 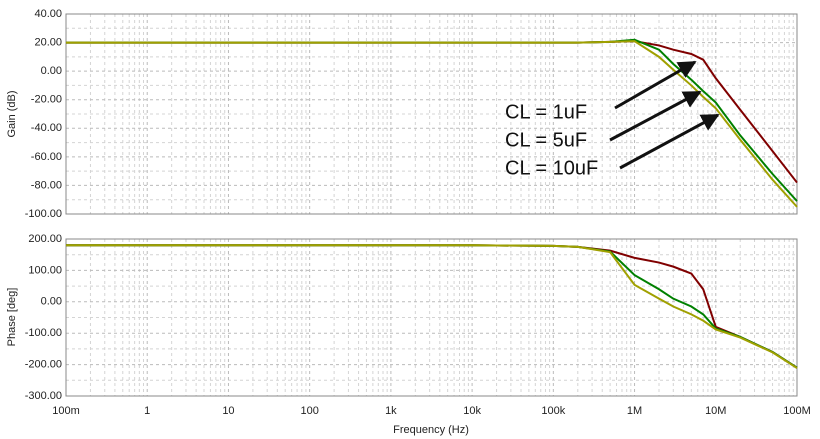 I want to click on y-tick-label: 100.00, so click(x=45, y=270).